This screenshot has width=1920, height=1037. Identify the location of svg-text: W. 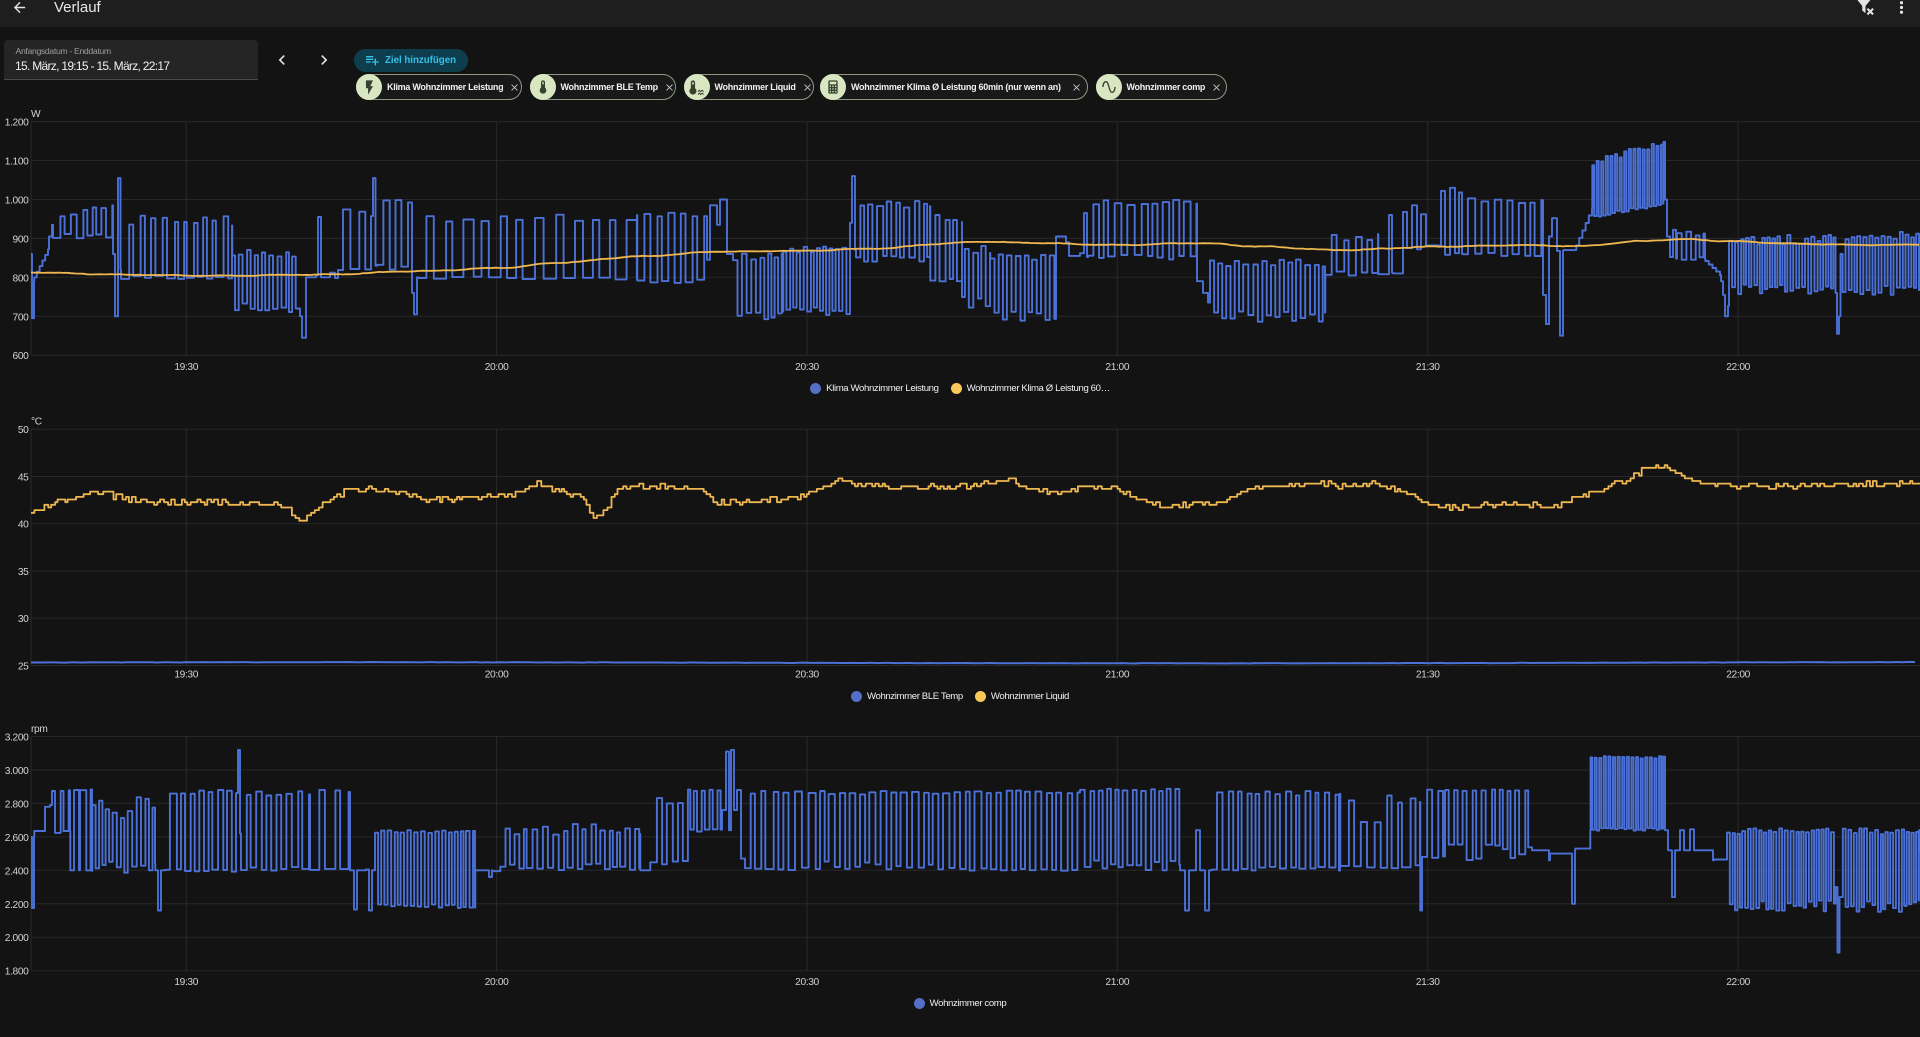
(36, 114).